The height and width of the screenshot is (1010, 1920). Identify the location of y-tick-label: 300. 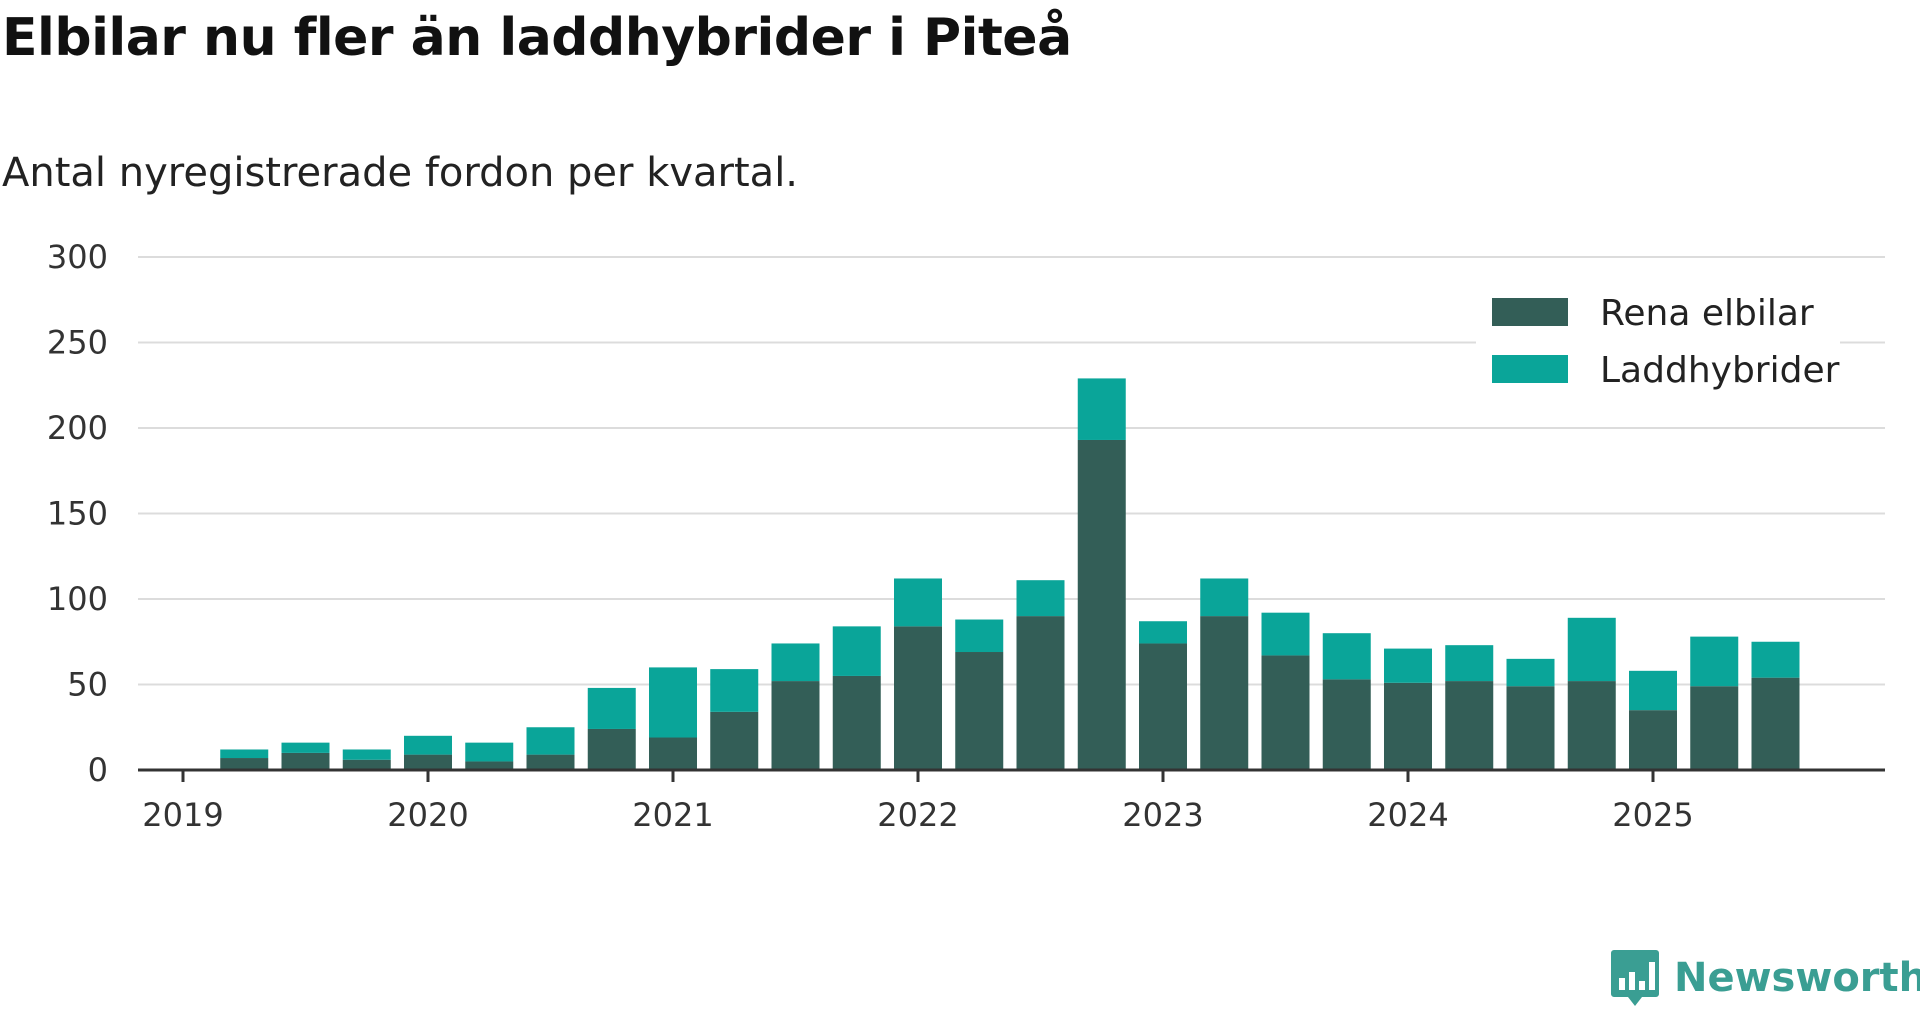
(77, 257).